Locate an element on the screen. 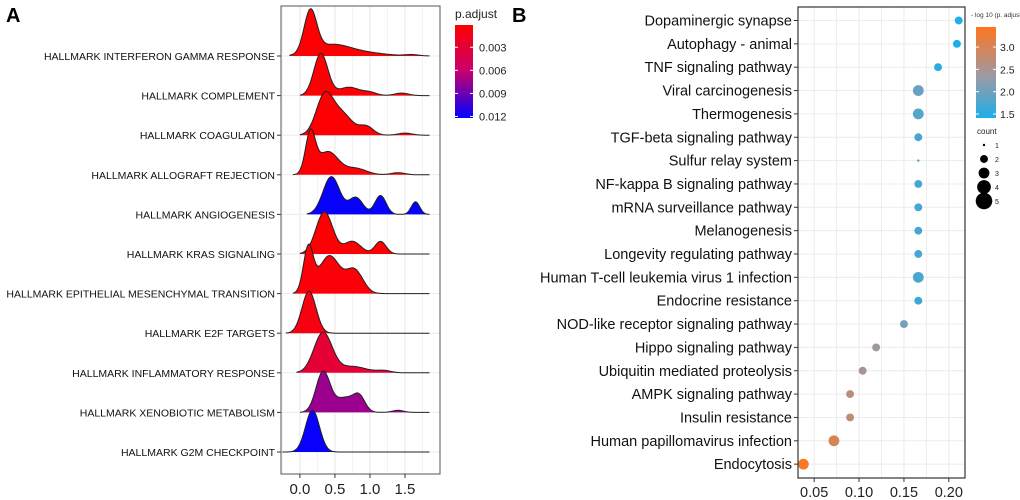  term-label: Viral carcinogenesis is located at coordinates (728, 92).